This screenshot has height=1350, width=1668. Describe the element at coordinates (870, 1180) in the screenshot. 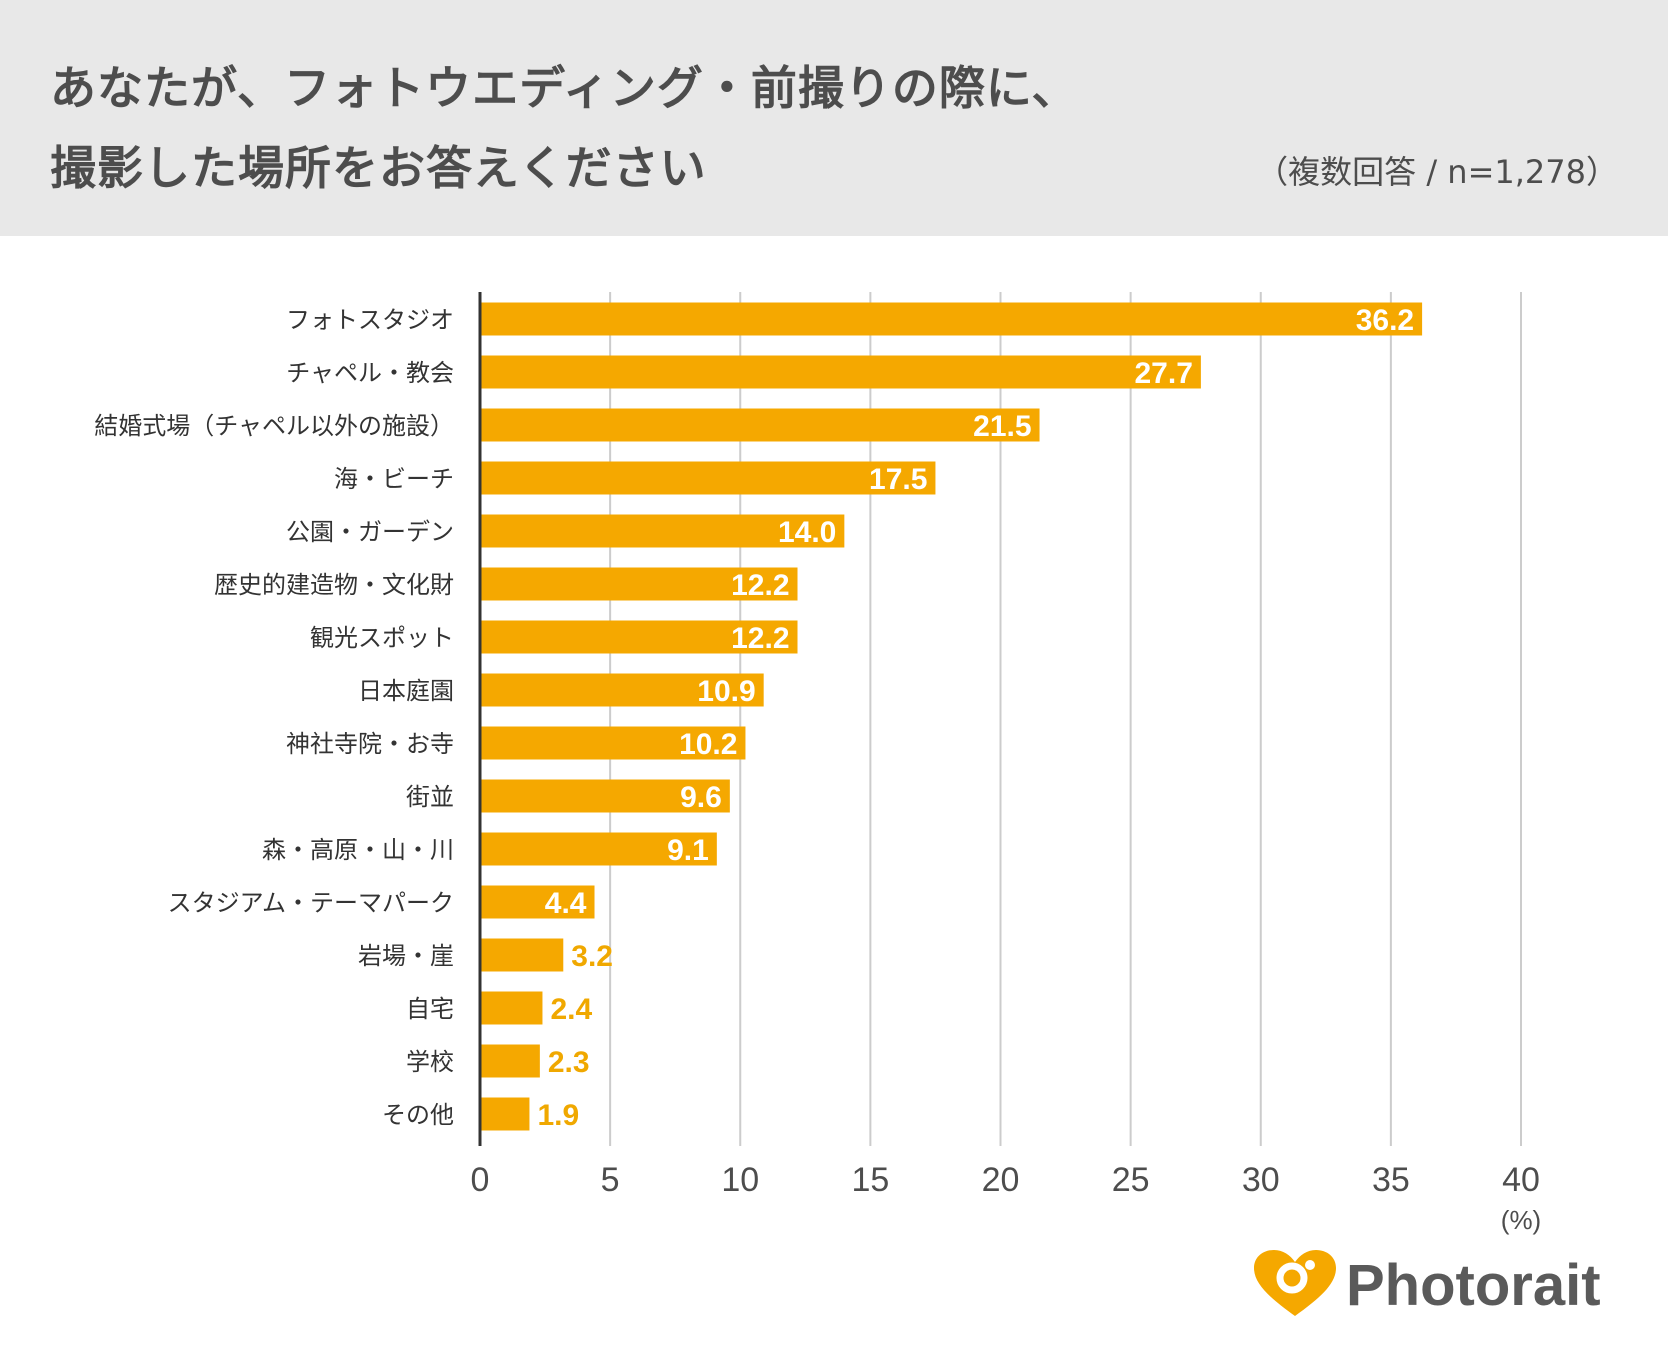

I see `x-tick-label: 15` at that location.